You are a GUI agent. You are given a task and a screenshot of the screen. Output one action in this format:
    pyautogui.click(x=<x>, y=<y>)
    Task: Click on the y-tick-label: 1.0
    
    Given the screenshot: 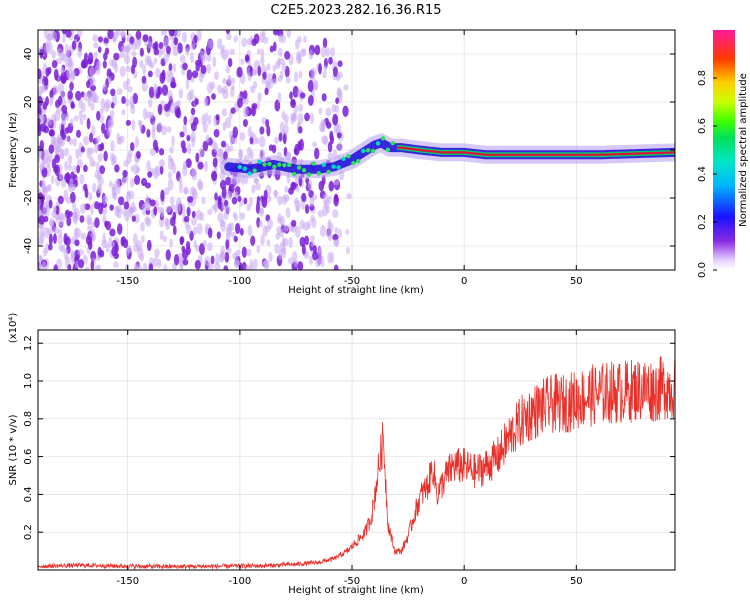 What is the action you would take?
    pyautogui.click(x=28, y=381)
    